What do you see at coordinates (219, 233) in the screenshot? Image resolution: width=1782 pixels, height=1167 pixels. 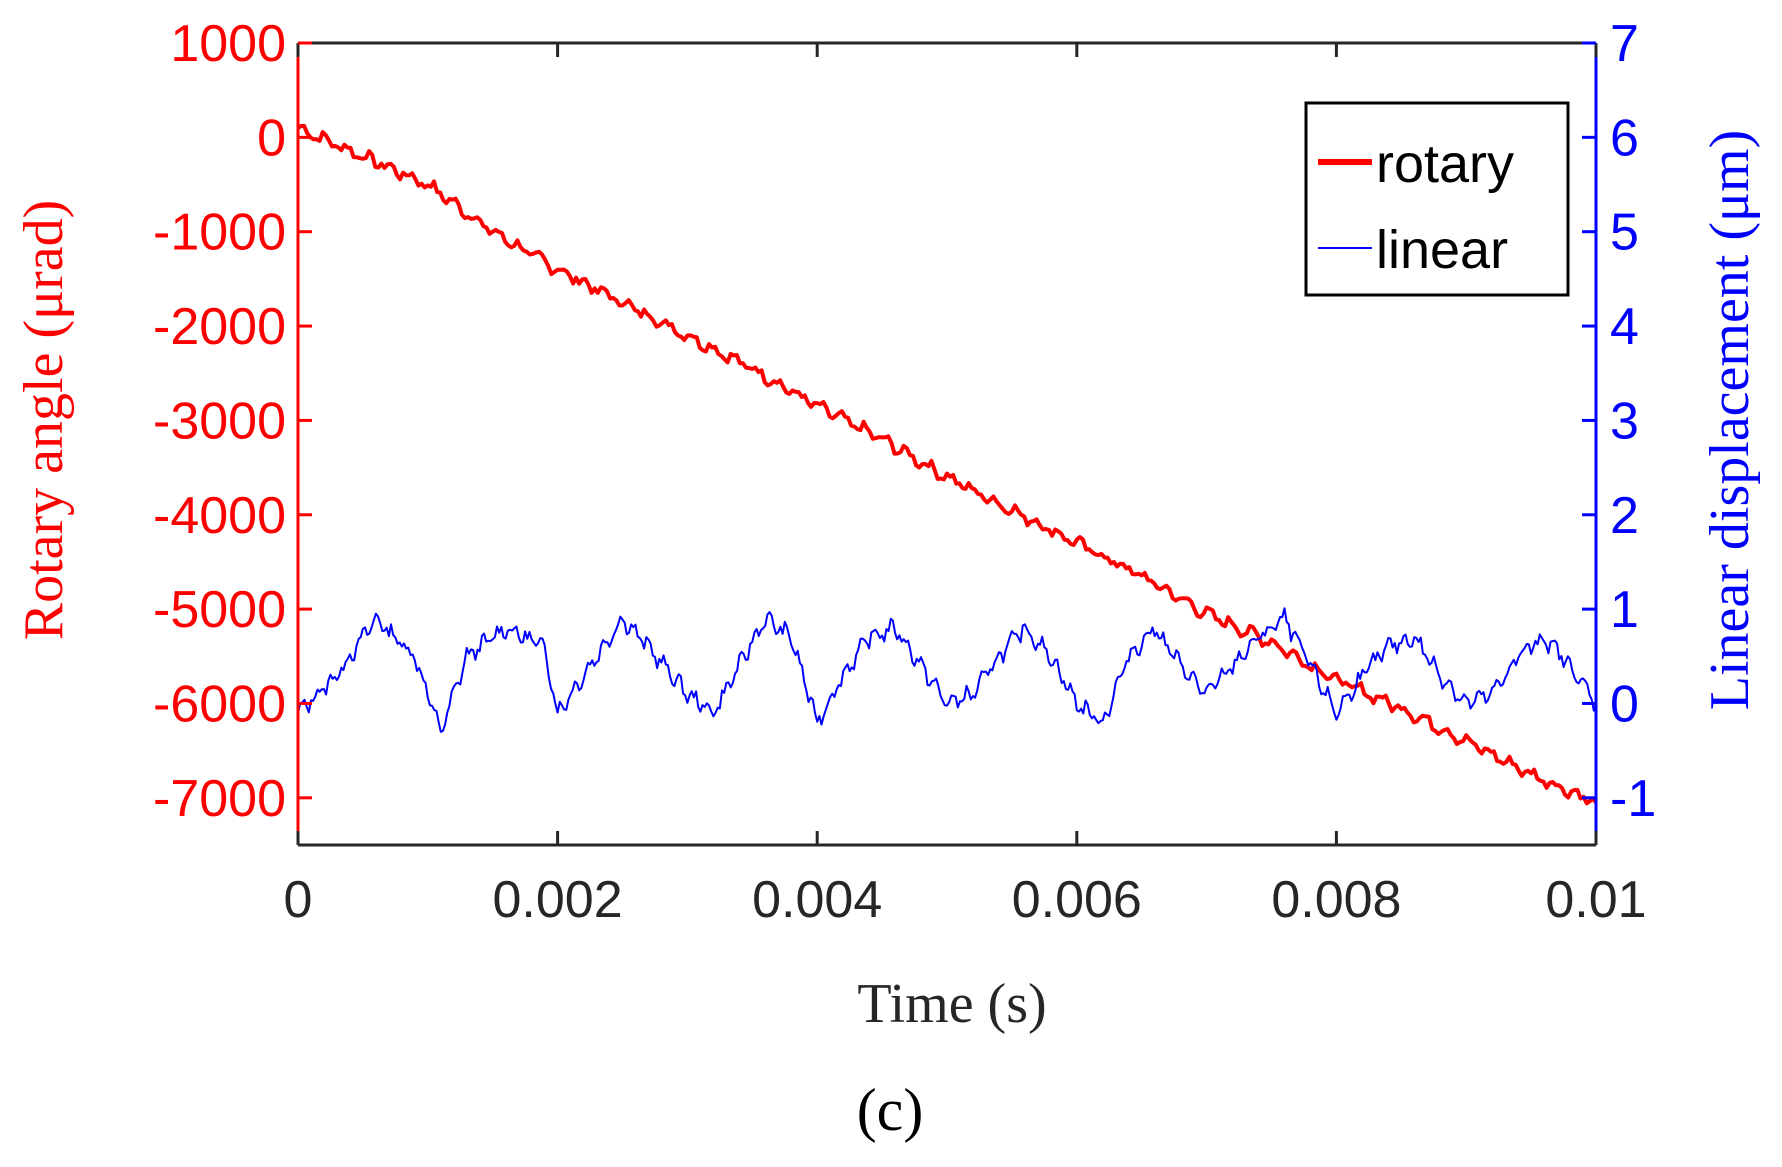 I see `left-y-tick-label: -1000` at bounding box center [219, 233].